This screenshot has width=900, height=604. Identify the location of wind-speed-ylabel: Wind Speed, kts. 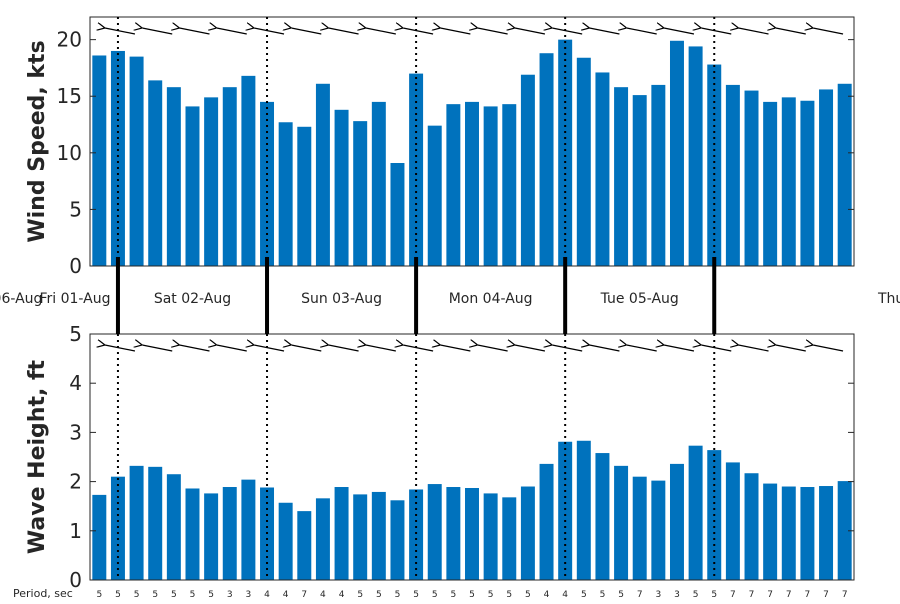
(37, 141).